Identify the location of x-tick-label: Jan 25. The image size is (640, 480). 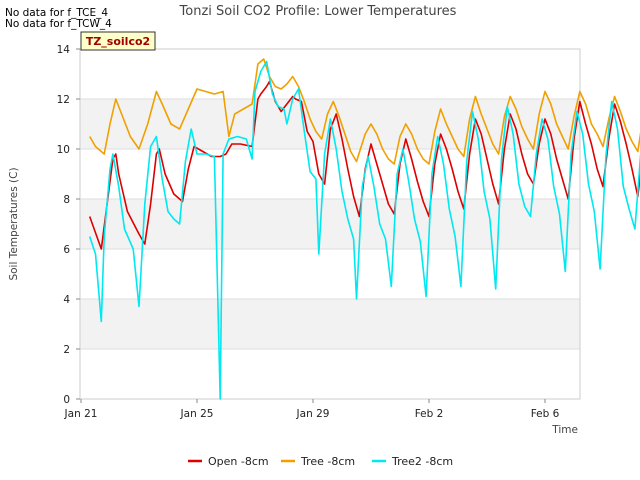
(197, 414).